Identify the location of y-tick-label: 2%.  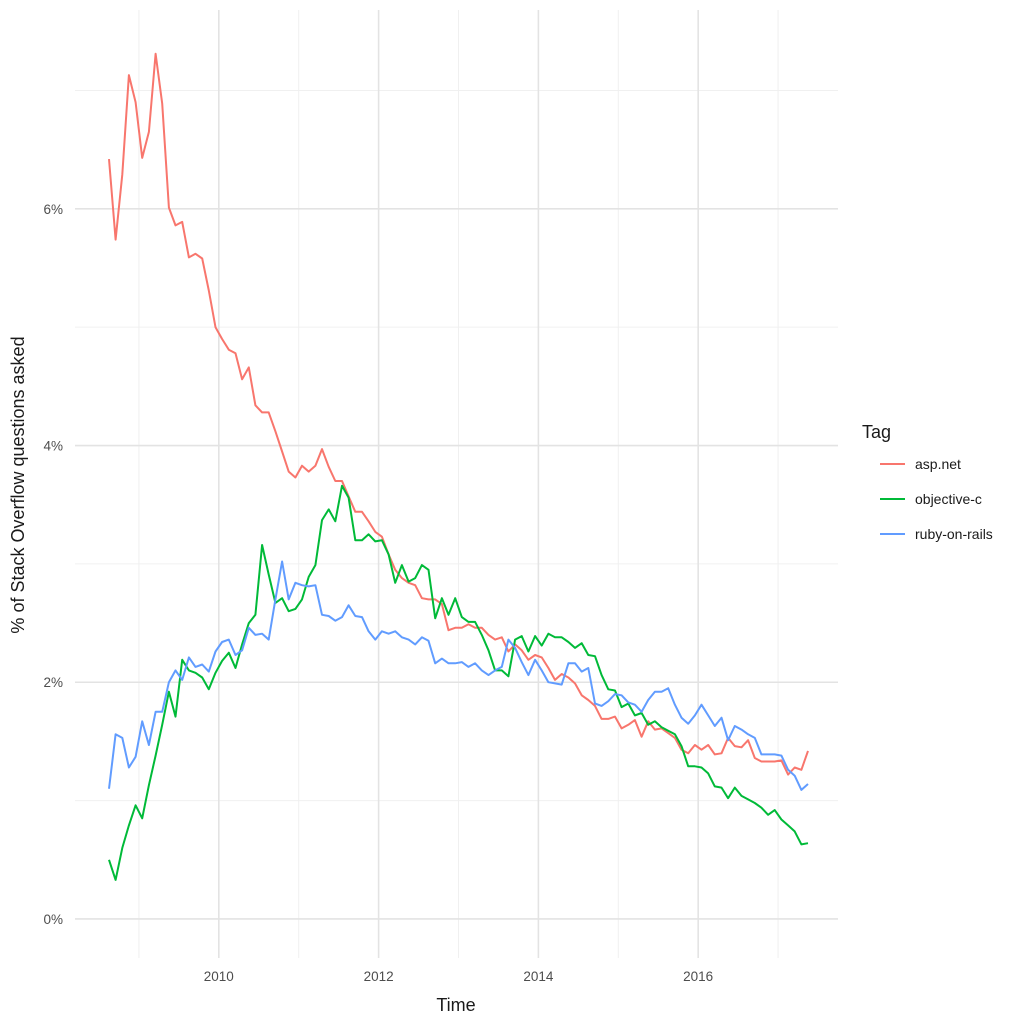
(53, 682).